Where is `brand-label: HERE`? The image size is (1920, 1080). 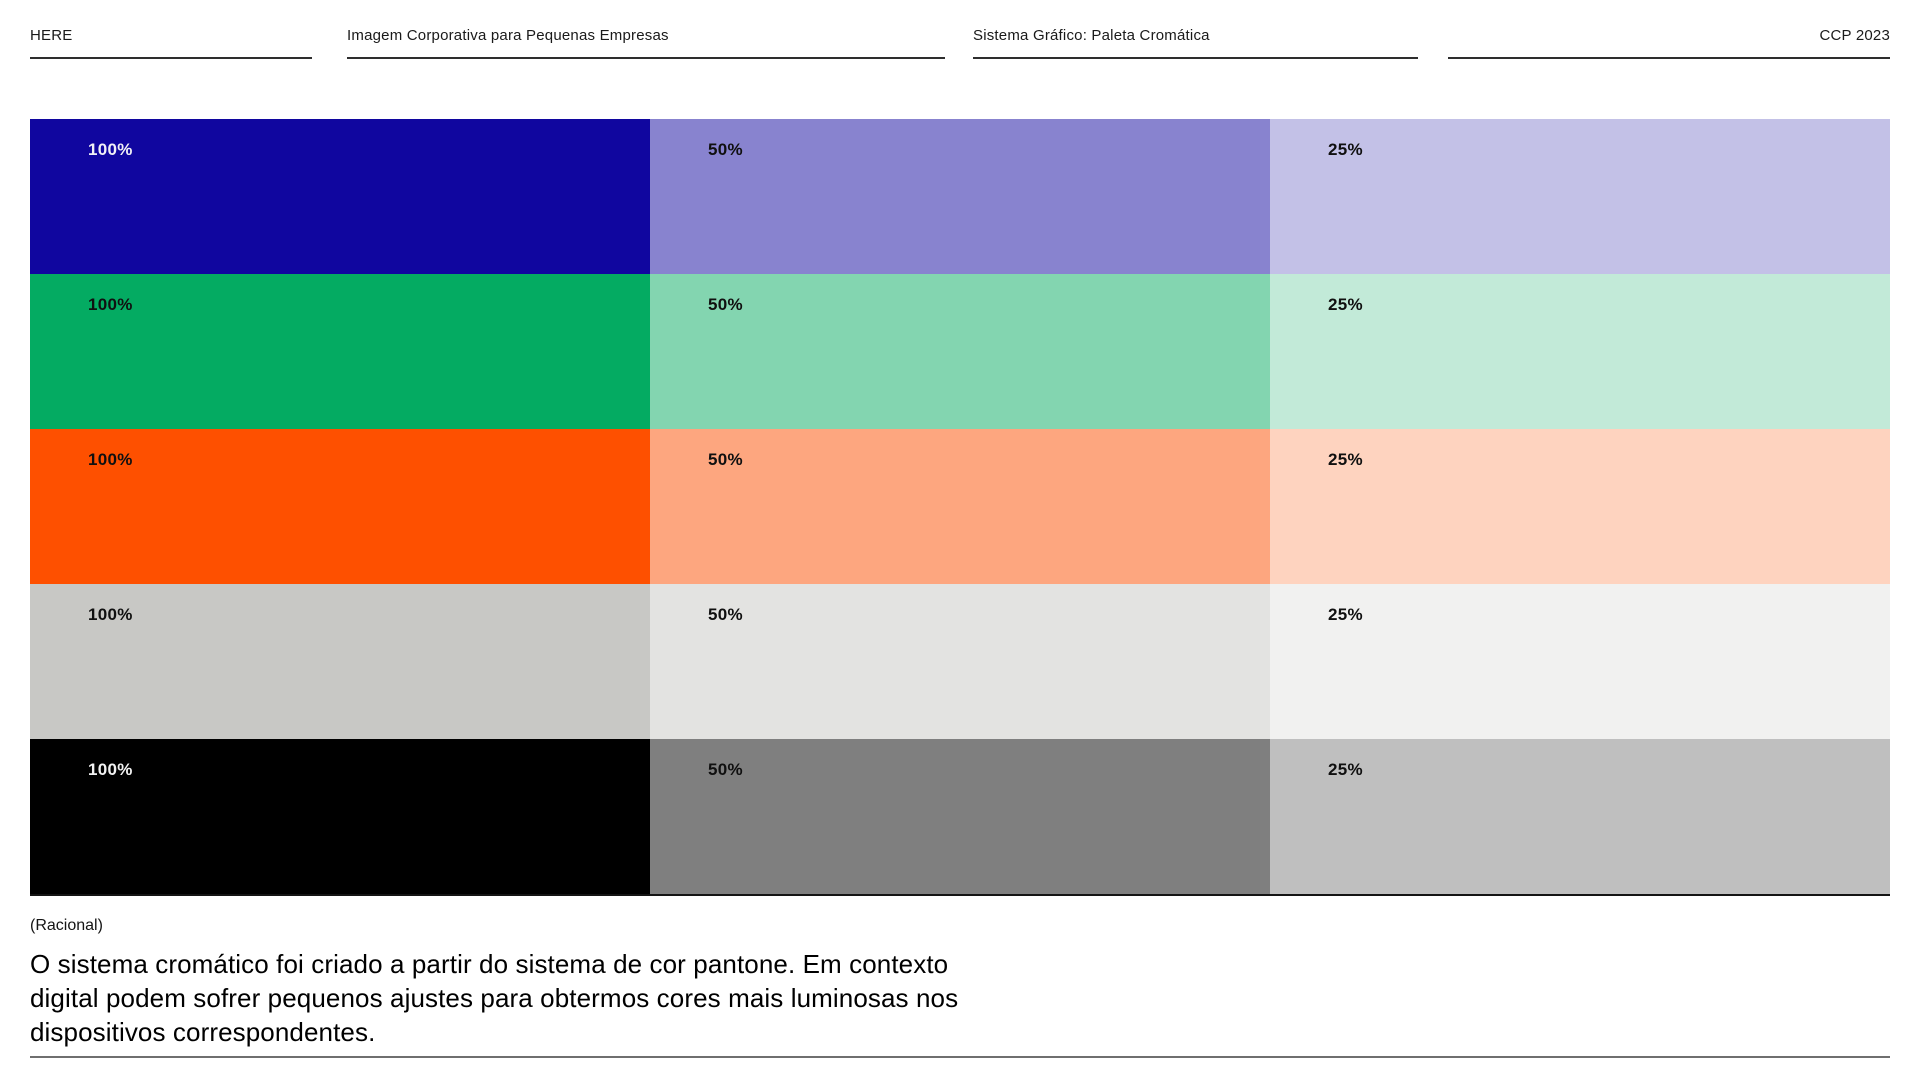 brand-label: HERE is located at coordinates (51, 35).